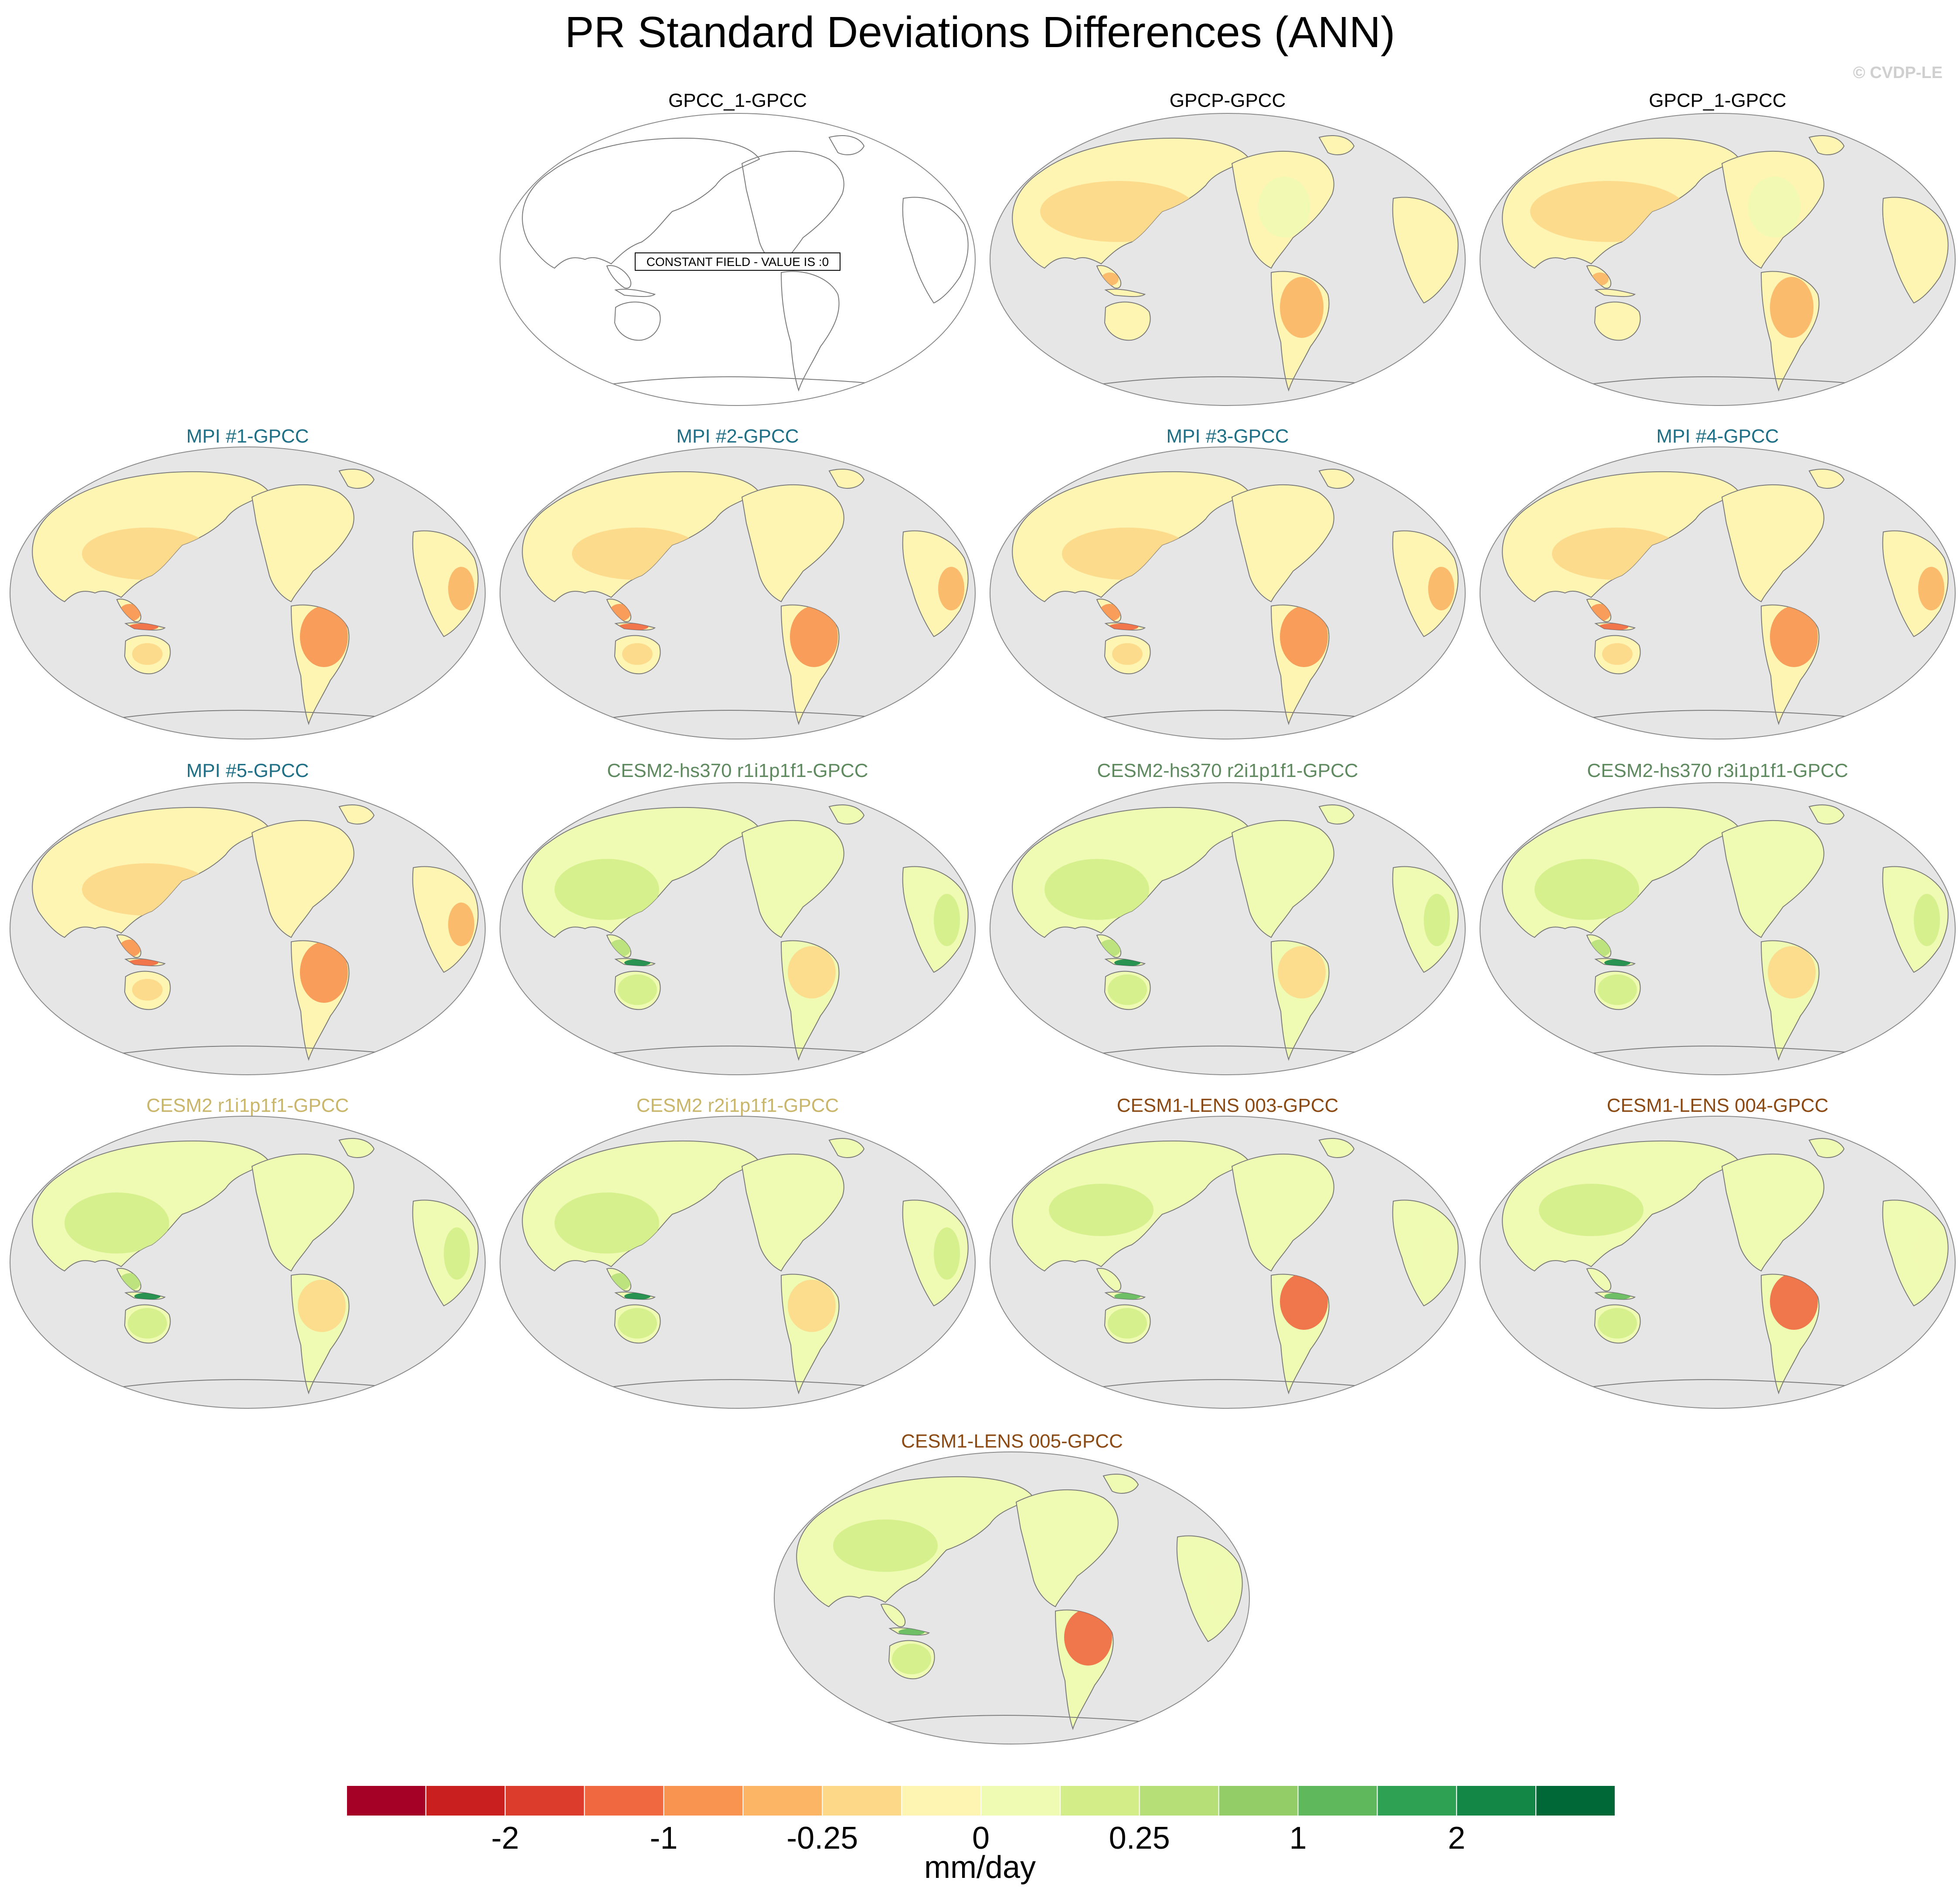 This screenshot has height=1901, width=1960. What do you see at coordinates (810, 331) in the screenshot?
I see `coastline-samerica` at bounding box center [810, 331].